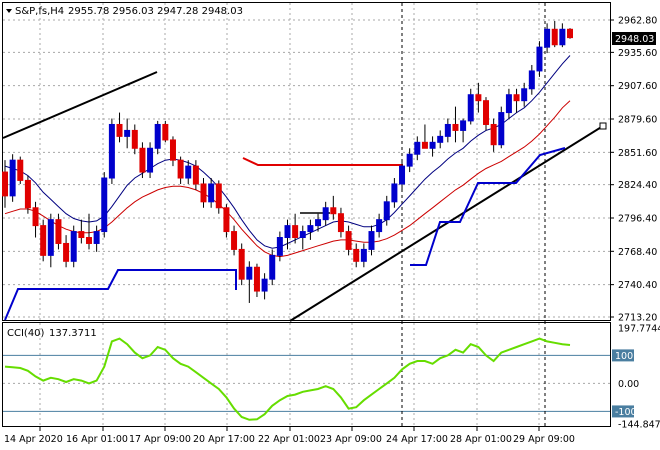 The width and height of the screenshot is (660, 450). Describe the element at coordinates (26, 333) in the screenshot. I see `cci-label: CCI(40)` at that location.